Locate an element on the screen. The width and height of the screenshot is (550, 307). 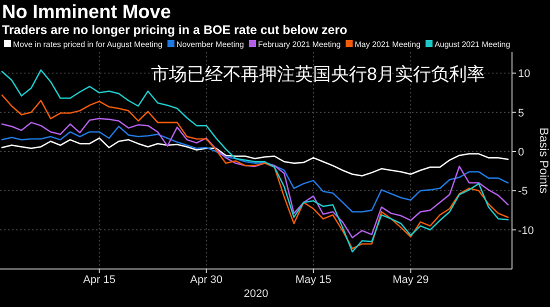
y-tick-label: 5 is located at coordinates (521, 113).